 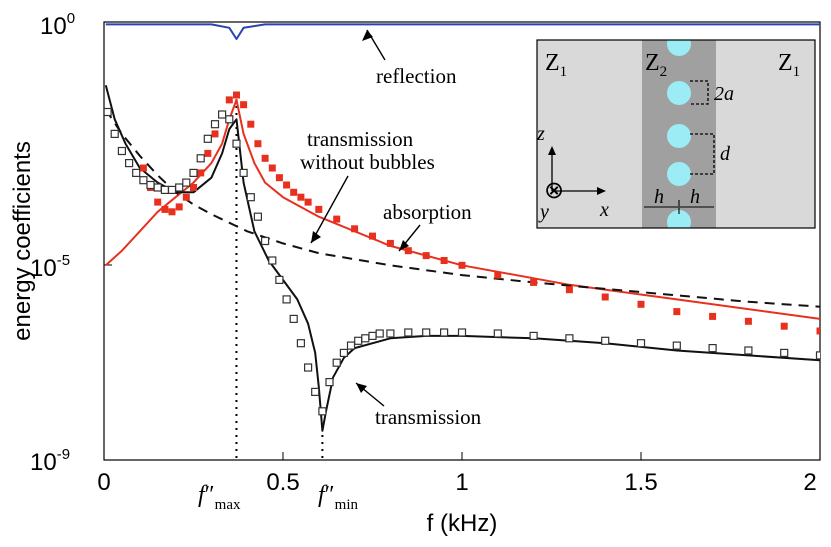 I want to click on x-tick-label-1.5: 1.5, so click(x=640, y=482).